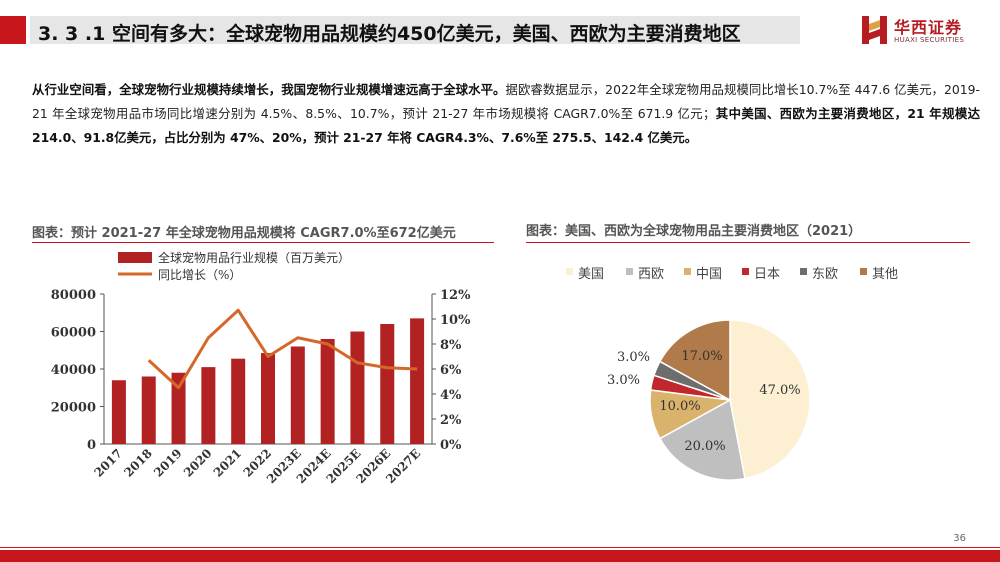  What do you see at coordinates (929, 40) in the screenshot?
I see `logo-english-name: HUAXI SECURITIES` at bounding box center [929, 40].